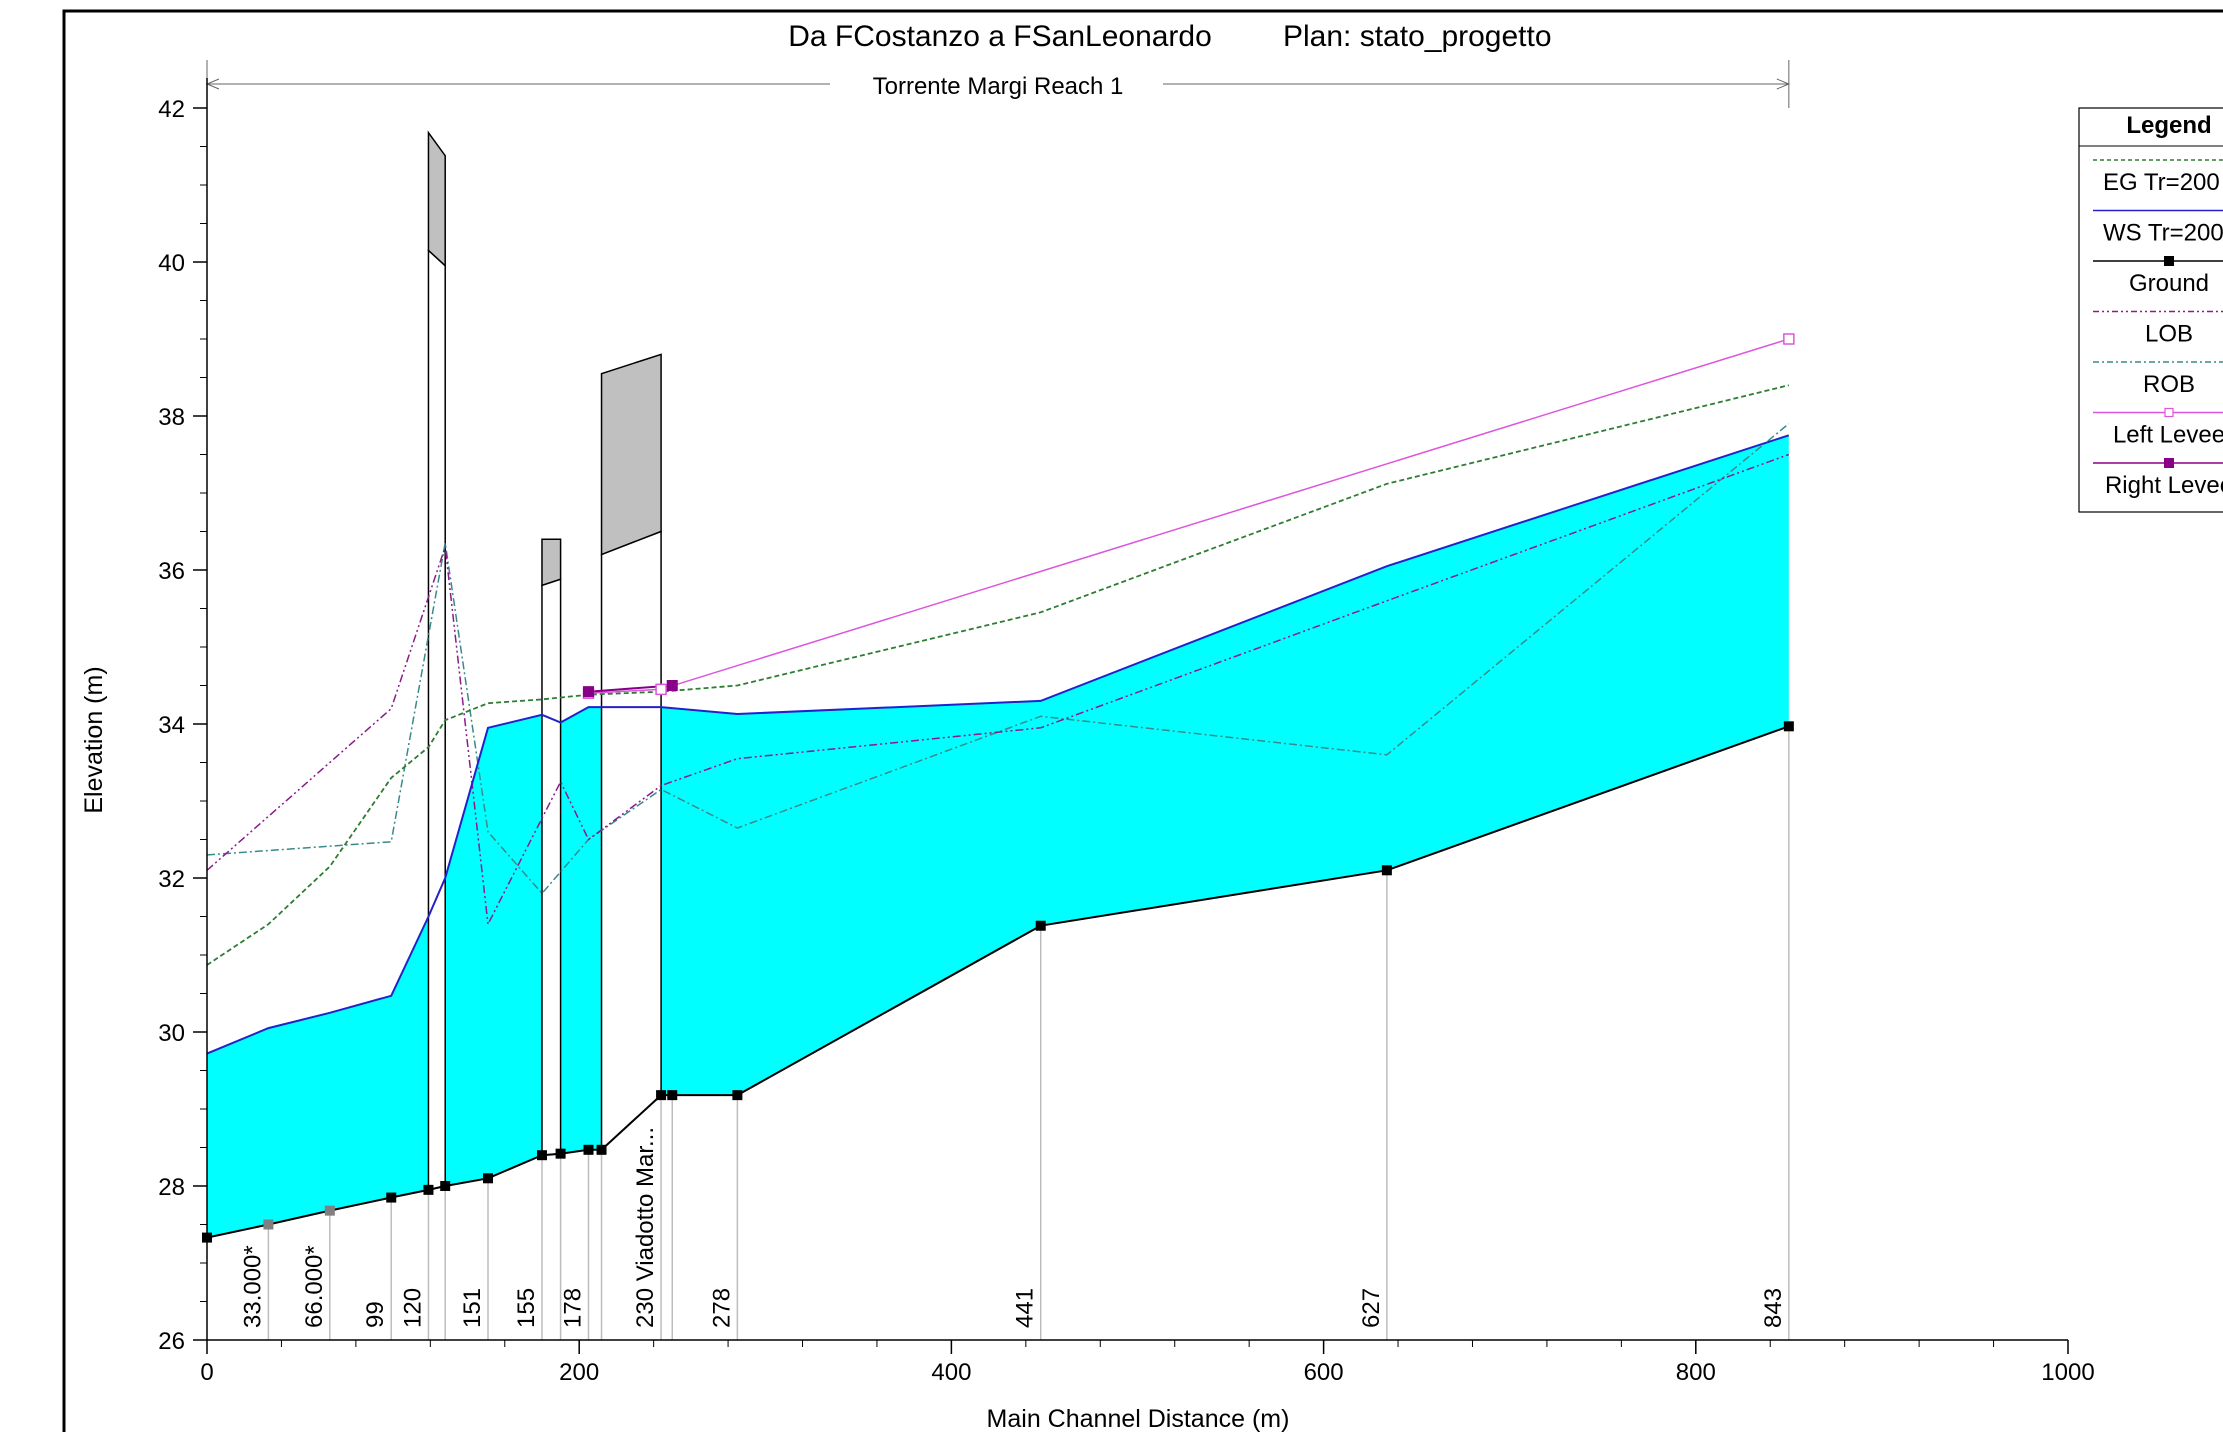 This screenshot has width=2223, height=1437. Describe the element at coordinates (2067, 1372) in the screenshot. I see `x-tick-label: 1000` at that location.